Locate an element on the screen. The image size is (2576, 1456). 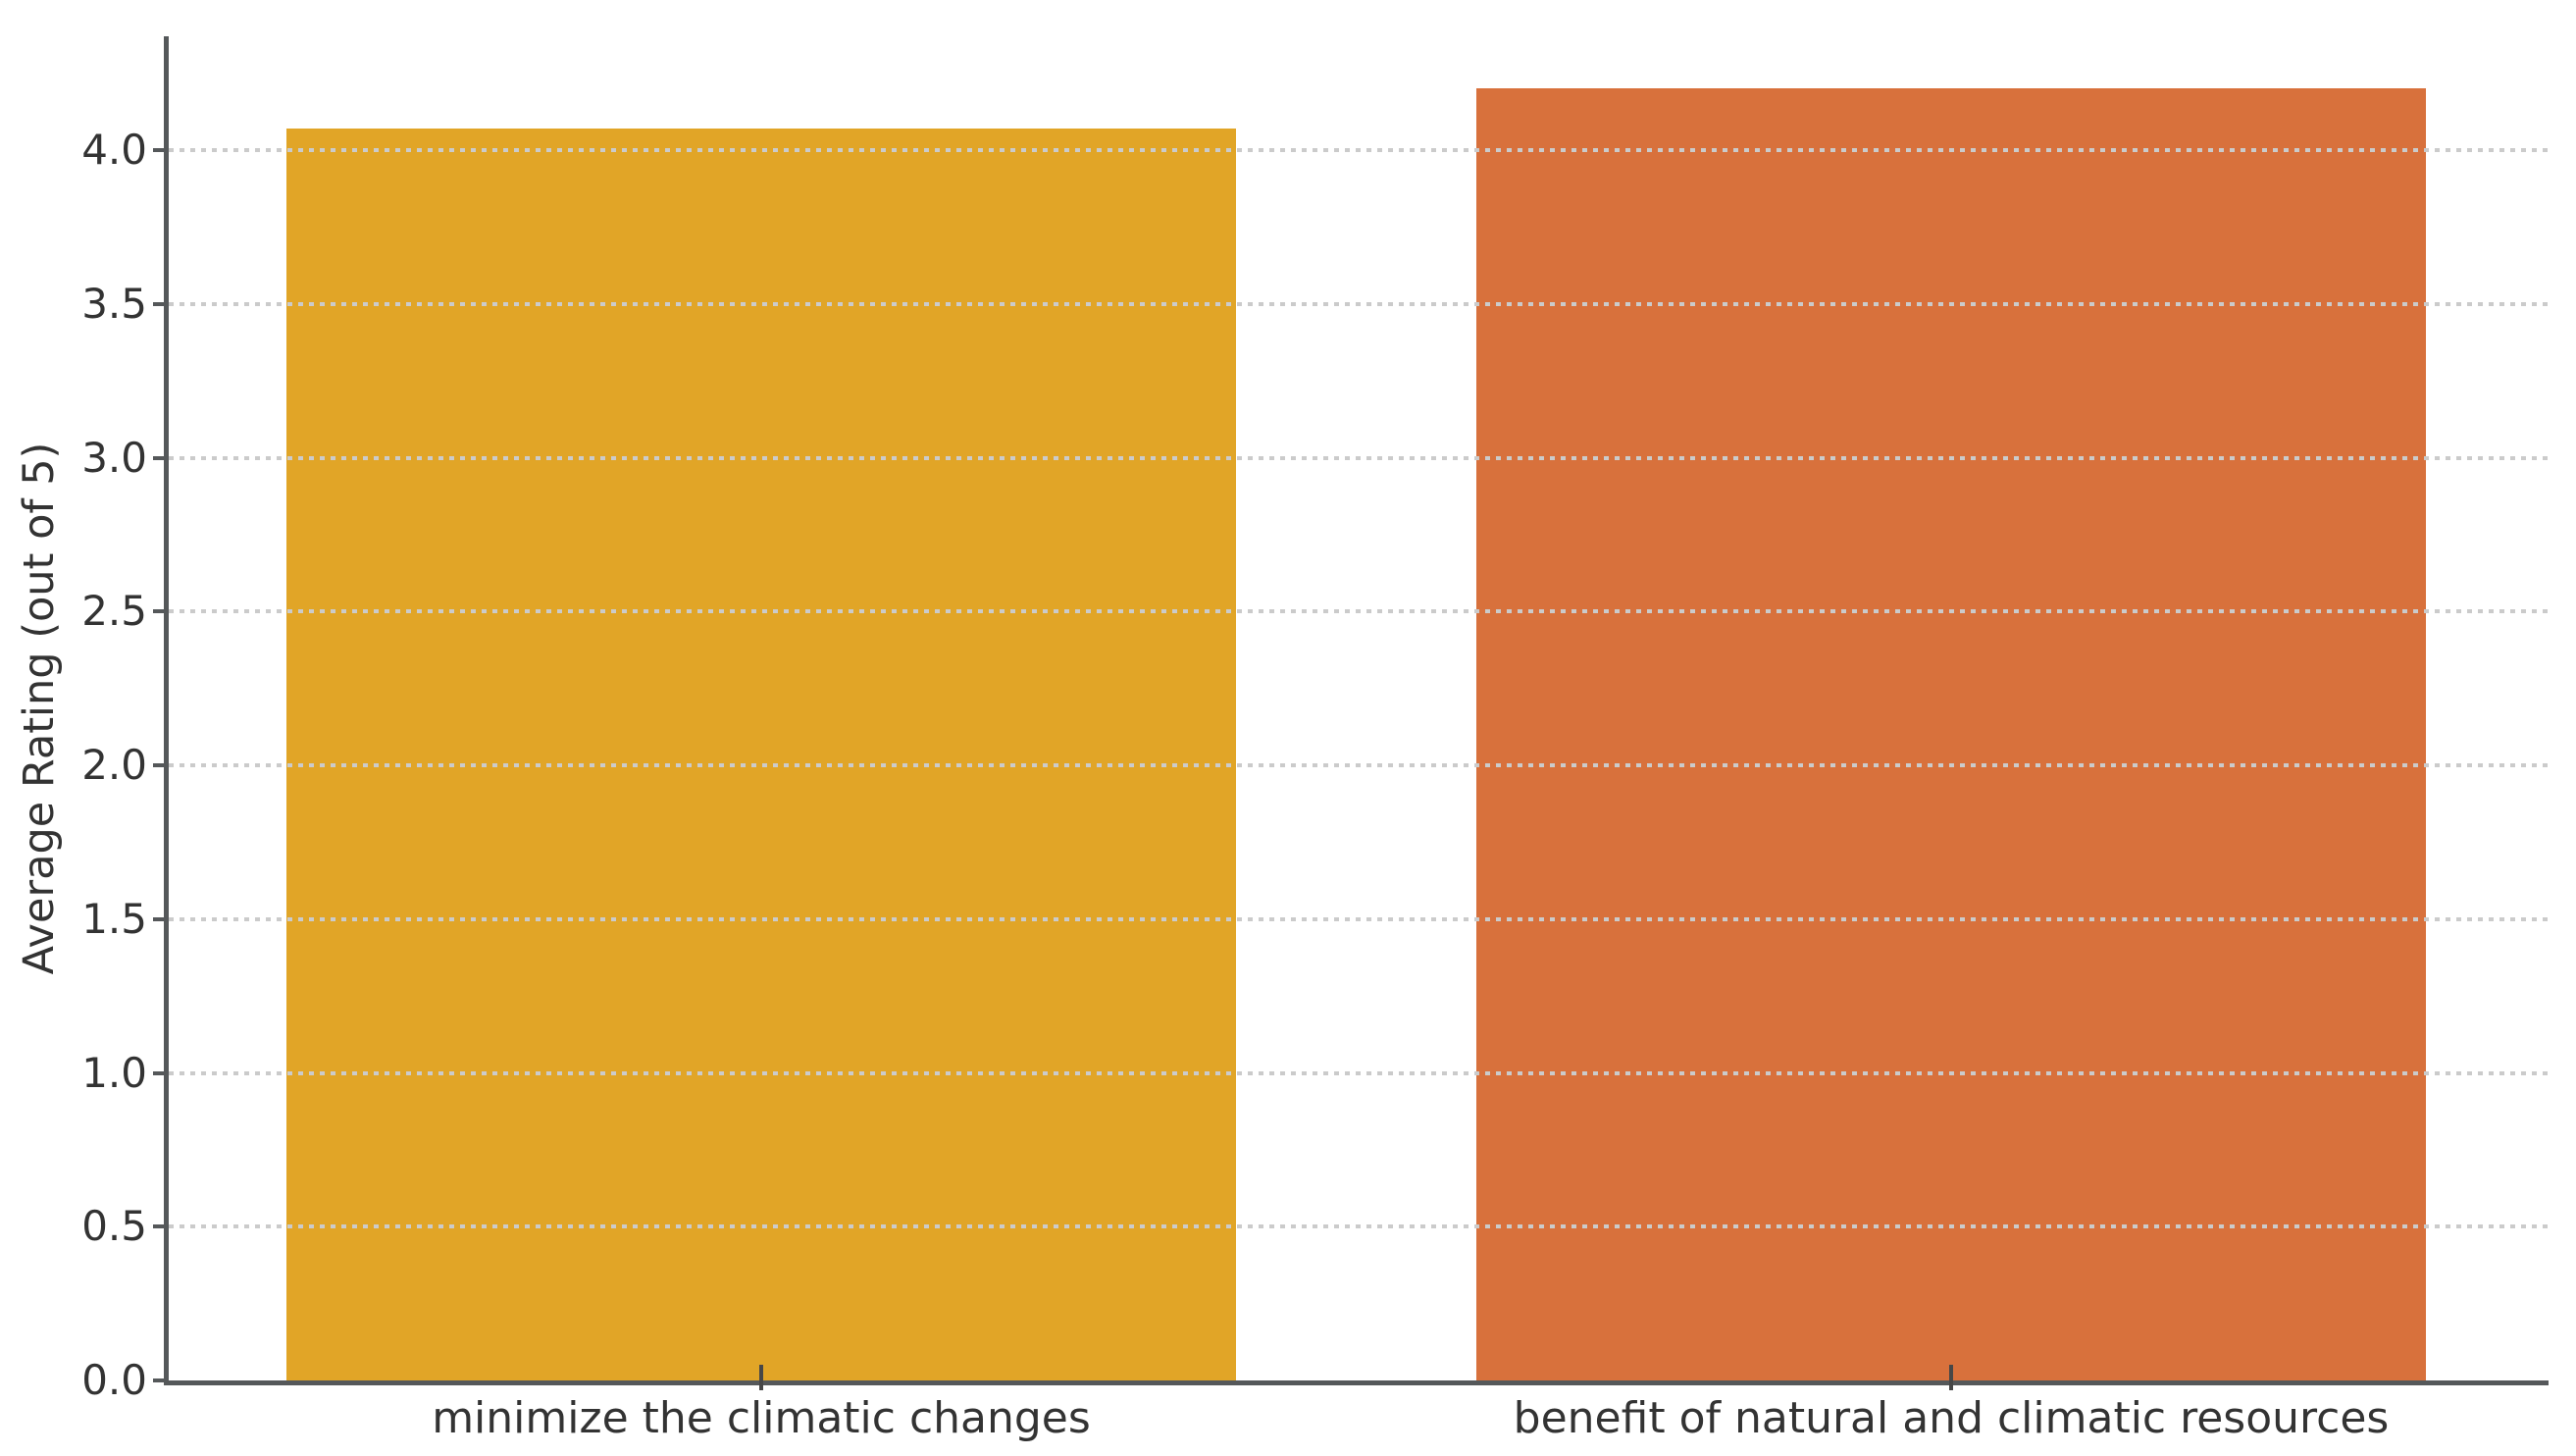
y-tick-mark-2.0 is located at coordinates (161, 765).